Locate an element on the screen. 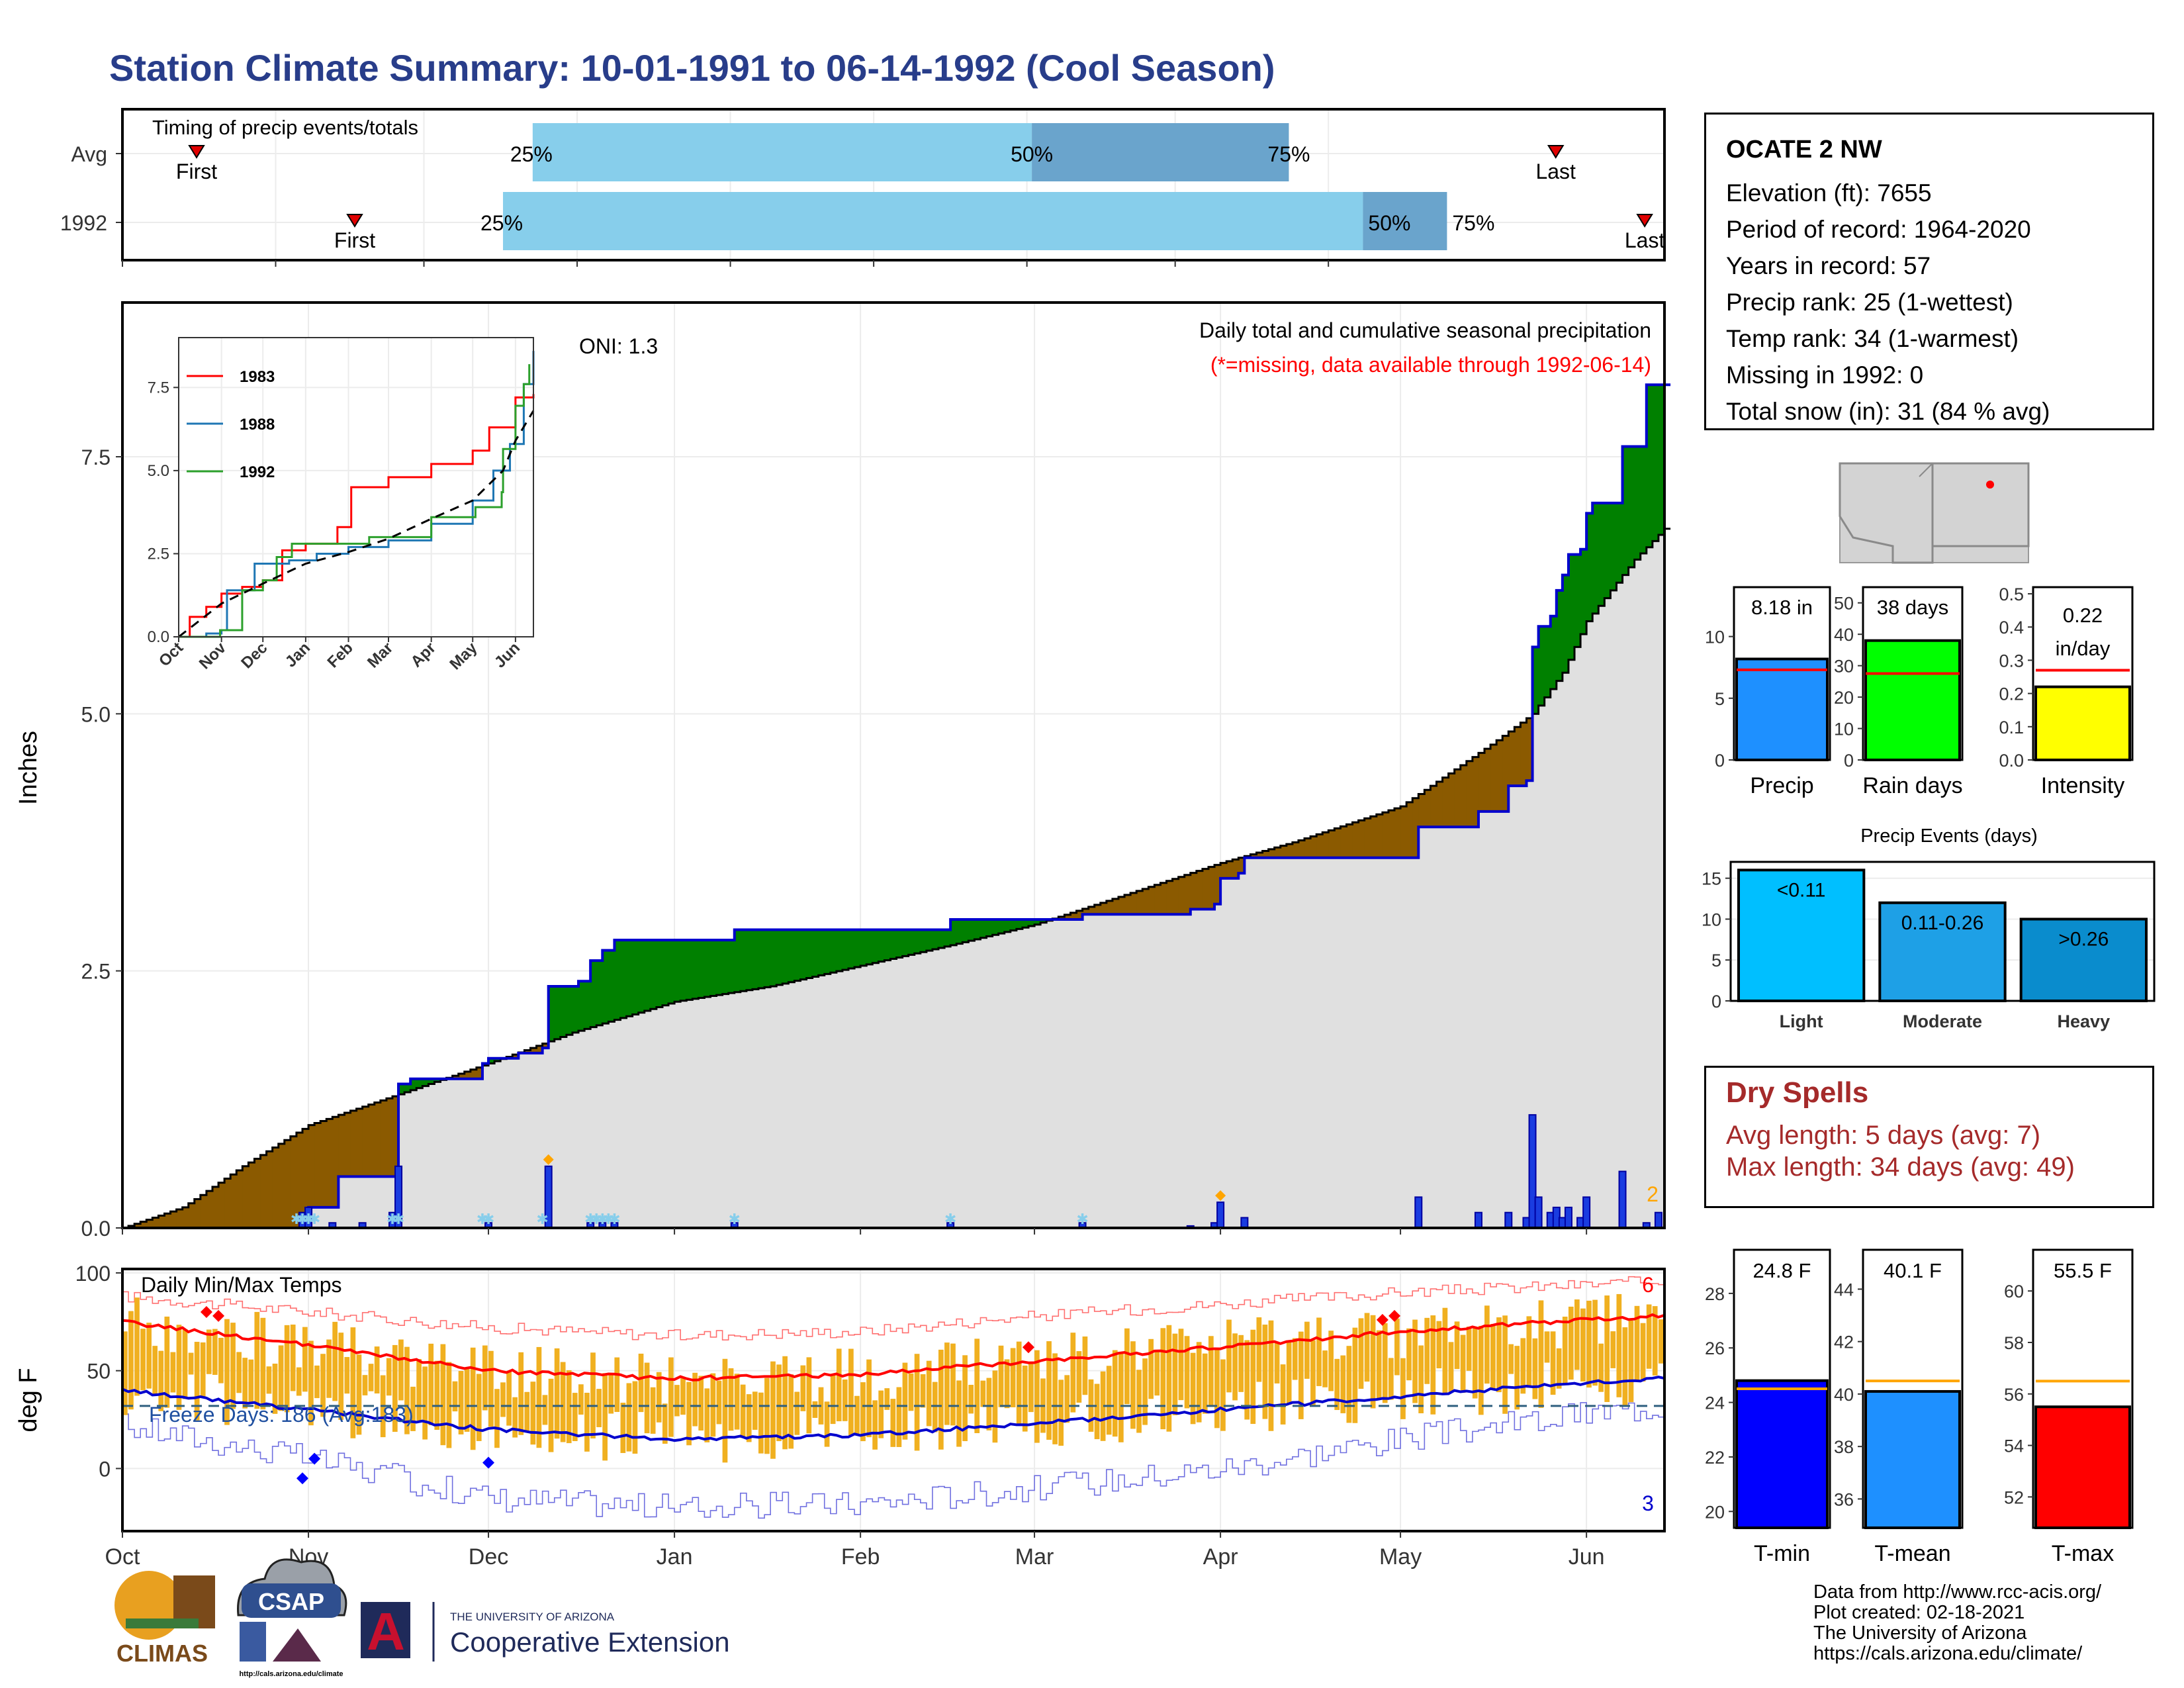 Image resolution: width=2184 pixels, height=1688 pixels. t-min-bar is located at coordinates (1782, 1454).